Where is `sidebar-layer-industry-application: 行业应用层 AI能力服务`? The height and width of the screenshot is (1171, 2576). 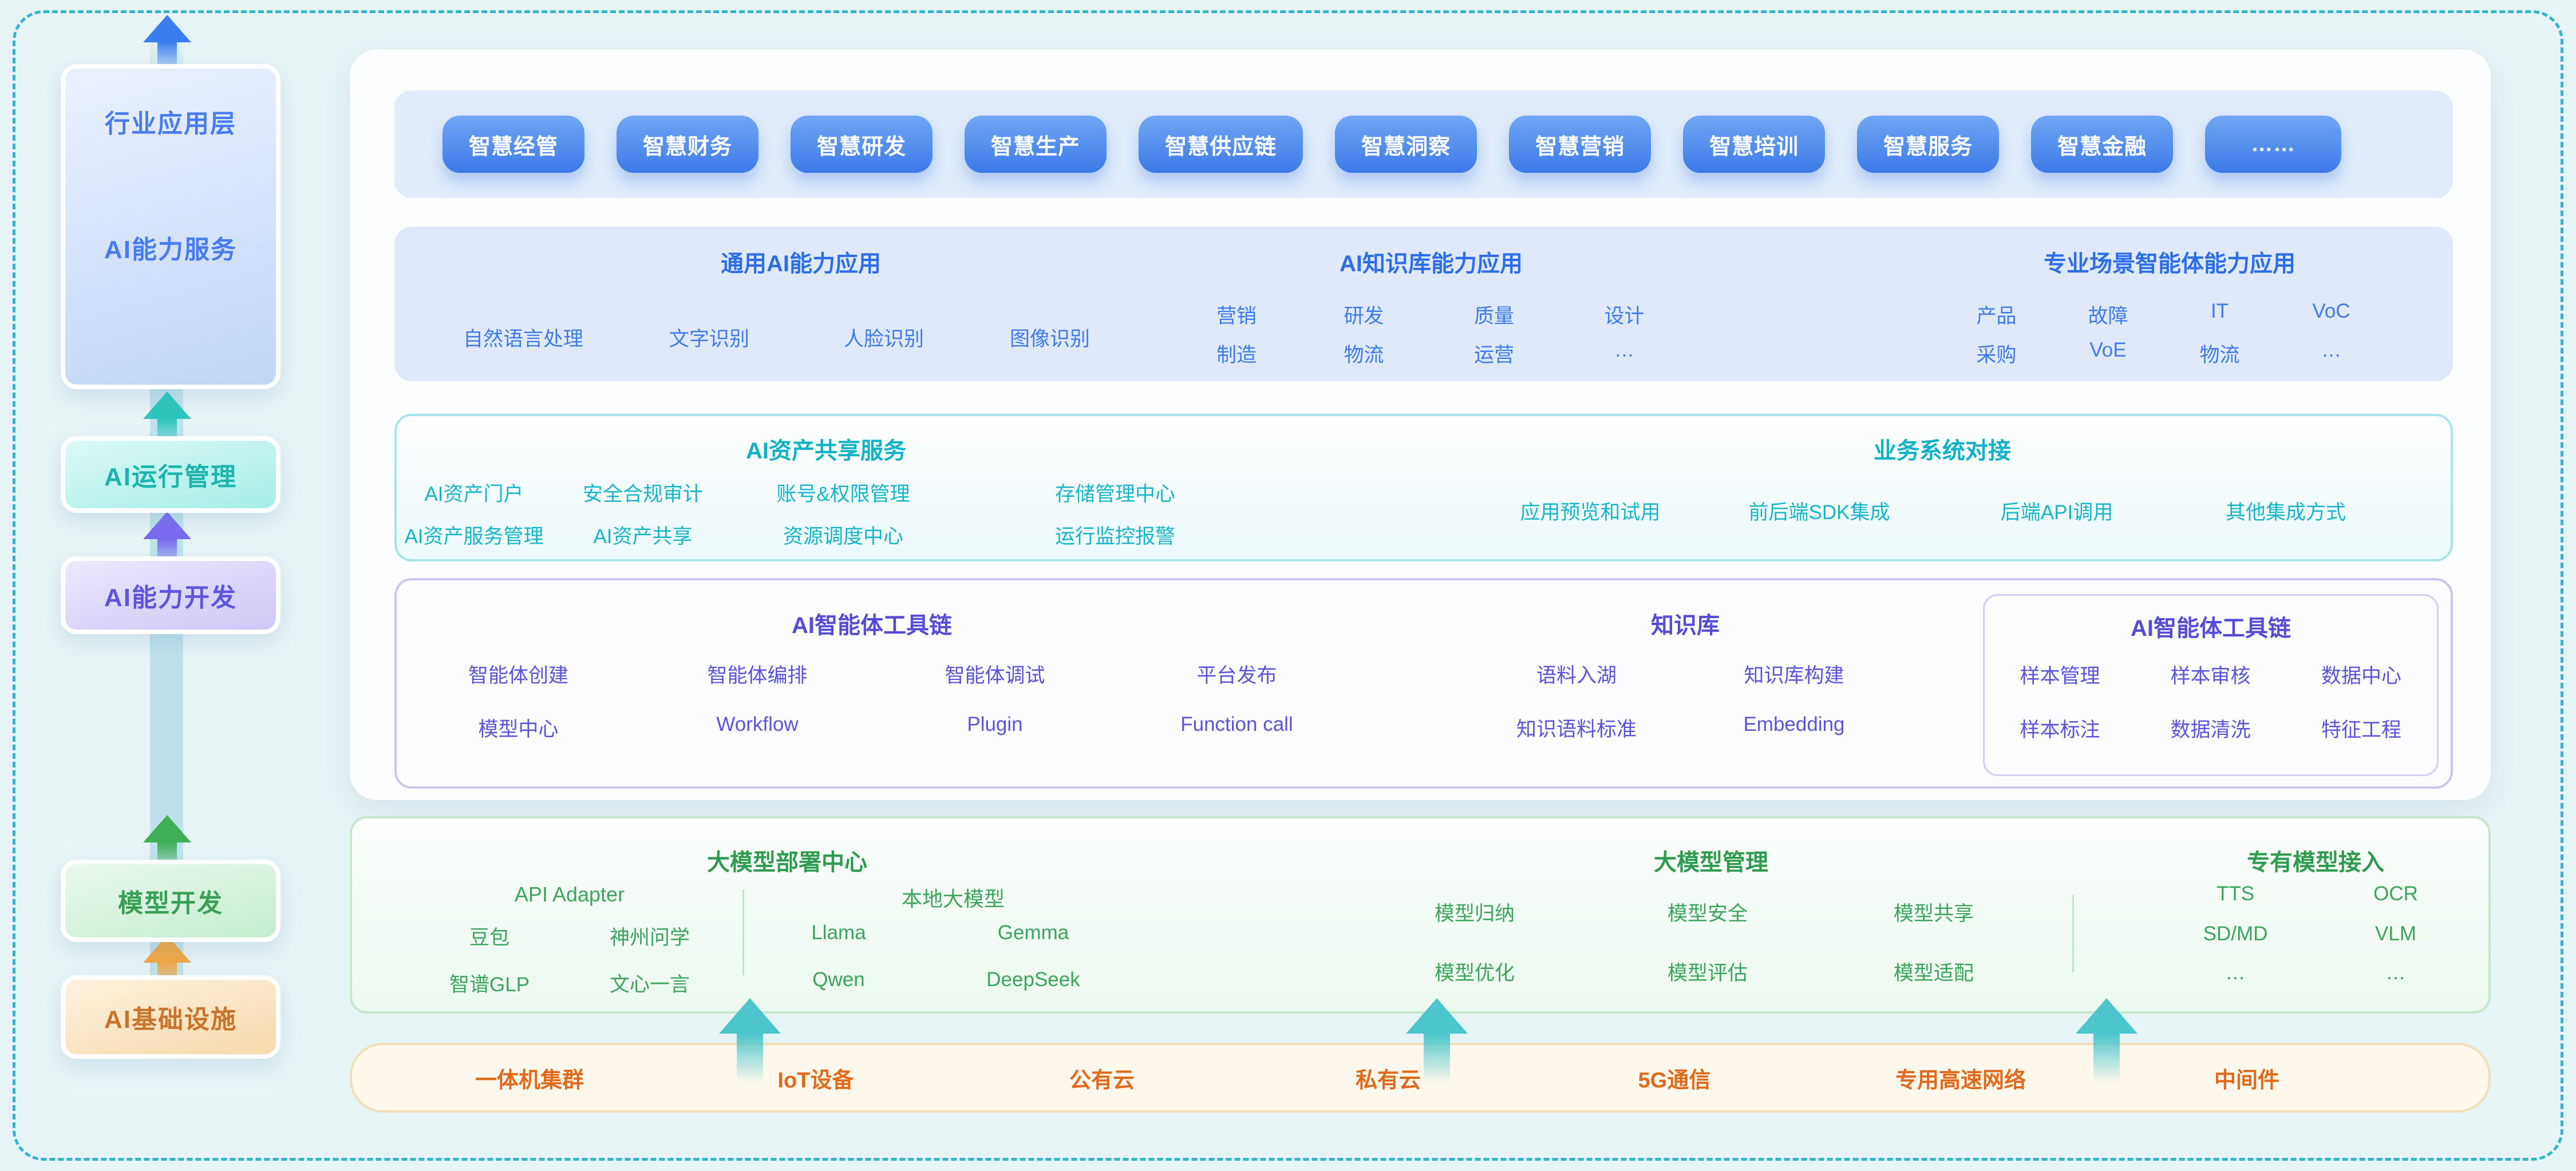 sidebar-layer-industry-application: 行业应用层 AI能力服务 is located at coordinates (170, 227).